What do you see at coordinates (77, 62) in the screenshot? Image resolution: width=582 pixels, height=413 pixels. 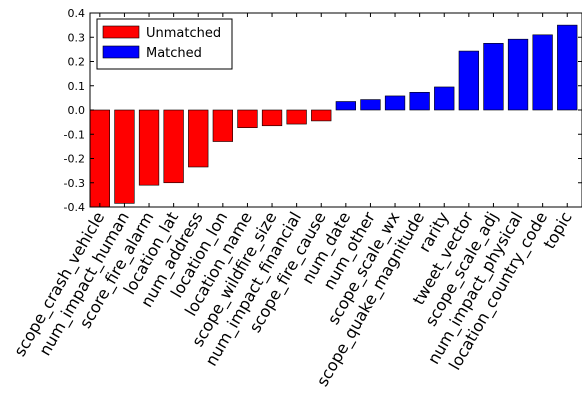 I see `y-tick-label: 0.2` at bounding box center [77, 62].